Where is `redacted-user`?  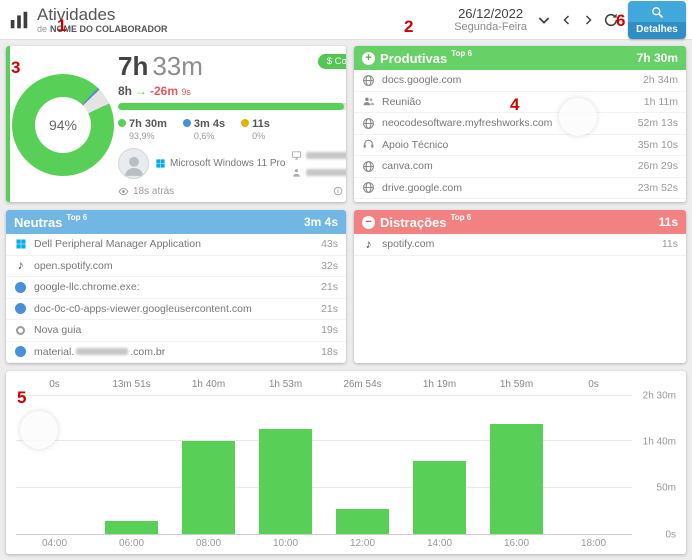 redacted-user is located at coordinates (318, 172).